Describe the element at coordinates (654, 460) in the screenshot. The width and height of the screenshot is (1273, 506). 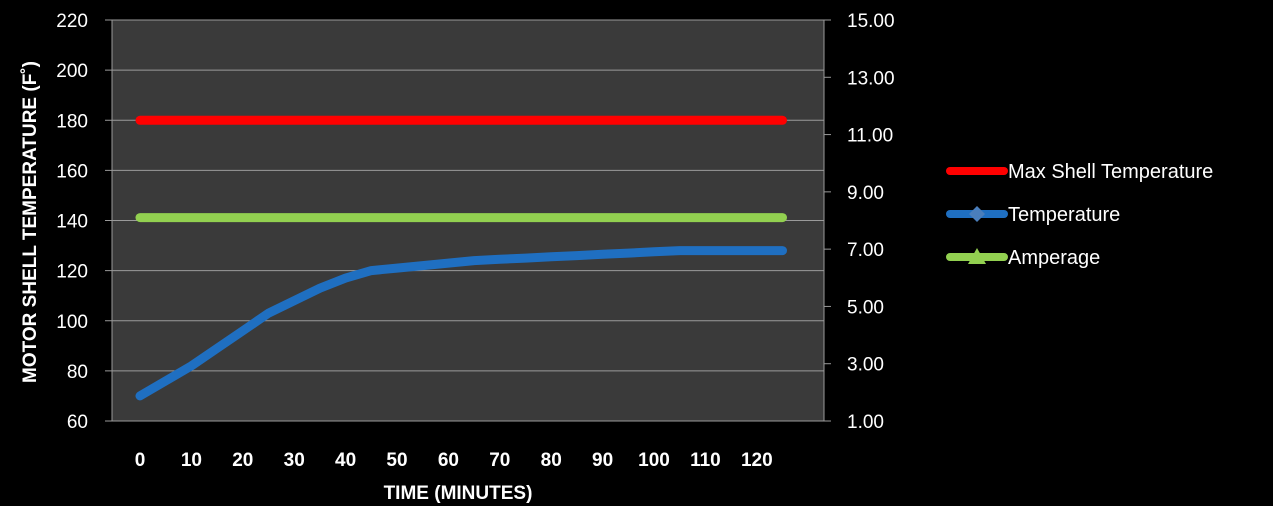
I see `x-tick-label: 100` at that location.